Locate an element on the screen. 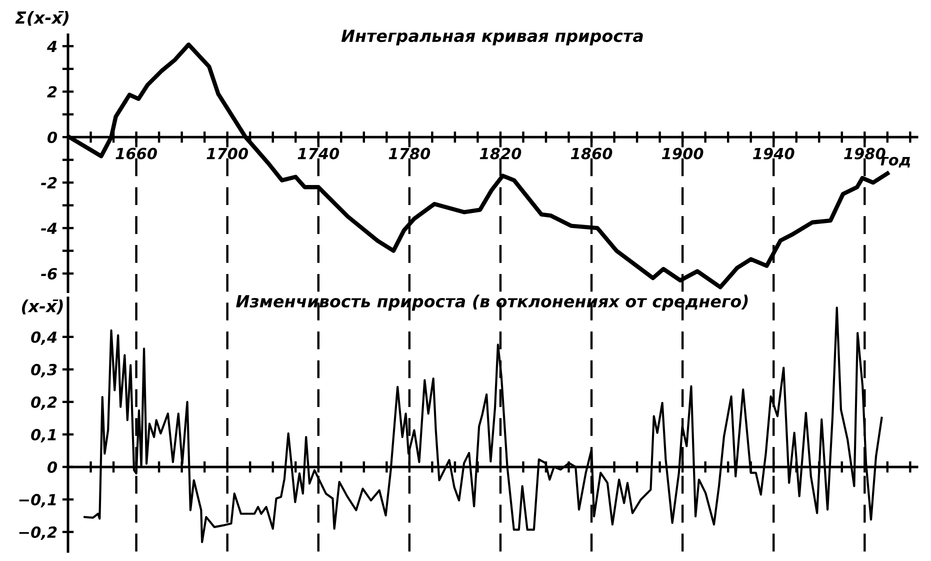 This screenshot has height=561, width=931. x-tick-label: 1660 is located at coordinates (136, 154).